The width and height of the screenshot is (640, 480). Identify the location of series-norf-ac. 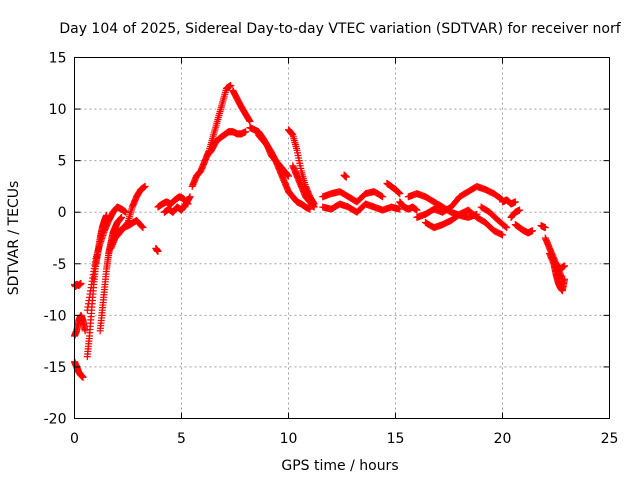
(515, 213).